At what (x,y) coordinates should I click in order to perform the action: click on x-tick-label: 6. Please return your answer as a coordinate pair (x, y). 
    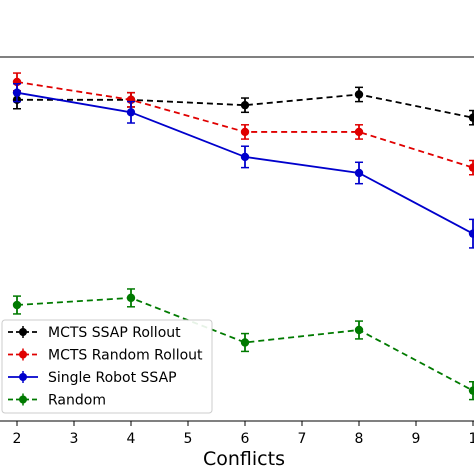
    Looking at the image, I should click on (245, 439).